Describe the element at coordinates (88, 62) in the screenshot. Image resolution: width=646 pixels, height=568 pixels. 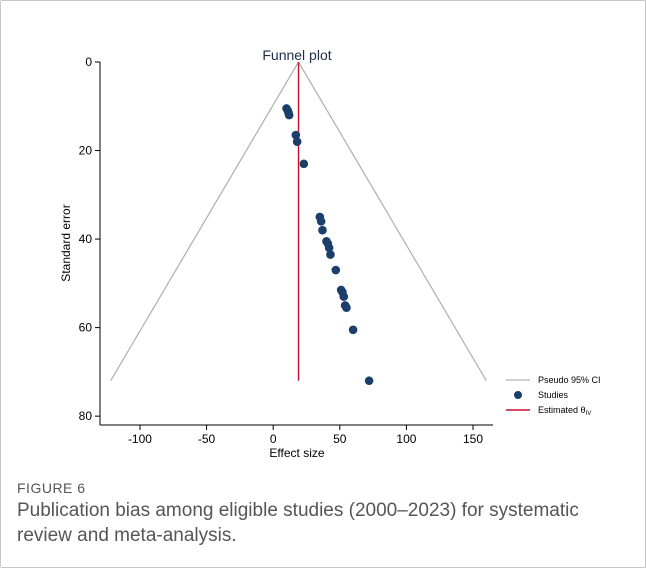
I see `y-tick-label: 0` at that location.